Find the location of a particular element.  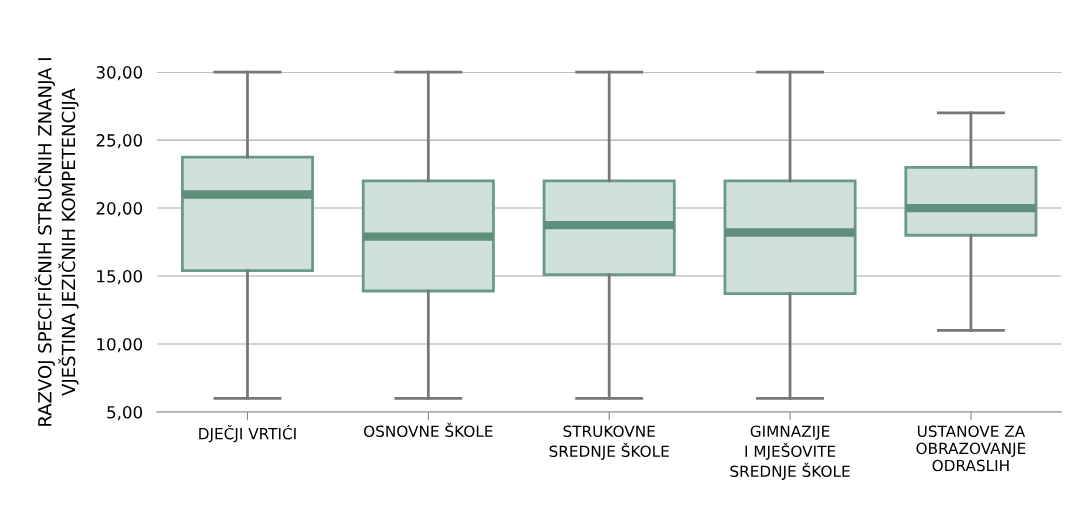

y-tick-label: 15,00 is located at coordinates (120, 277).